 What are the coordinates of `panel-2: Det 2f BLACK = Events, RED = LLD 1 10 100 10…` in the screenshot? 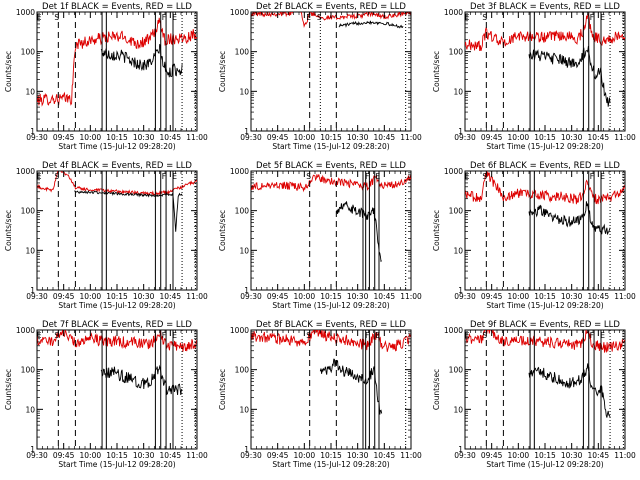 It's located at (320, 76).